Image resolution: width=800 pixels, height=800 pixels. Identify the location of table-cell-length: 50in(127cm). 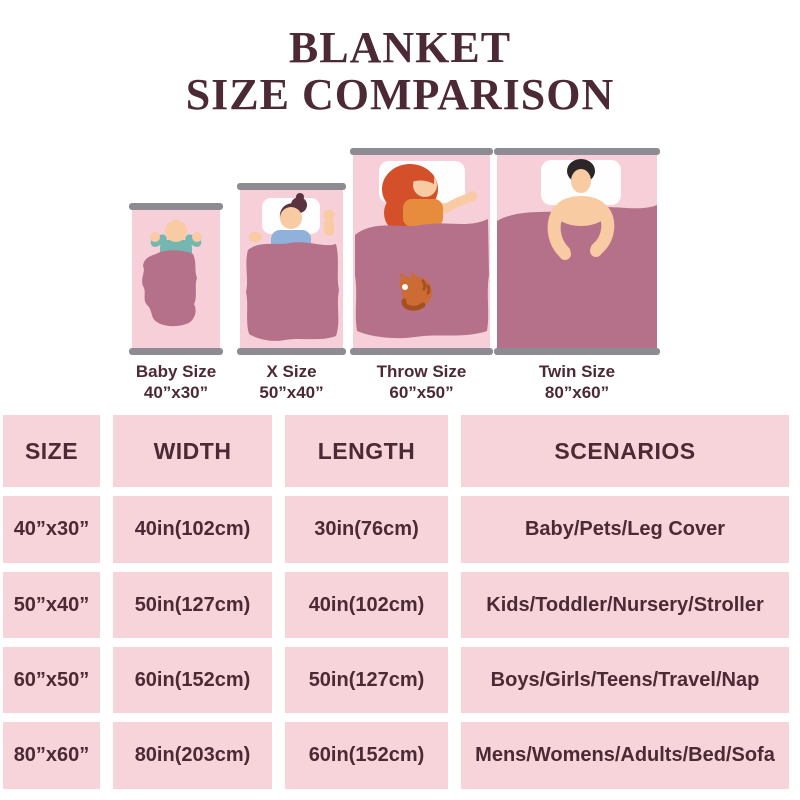
(366, 680).